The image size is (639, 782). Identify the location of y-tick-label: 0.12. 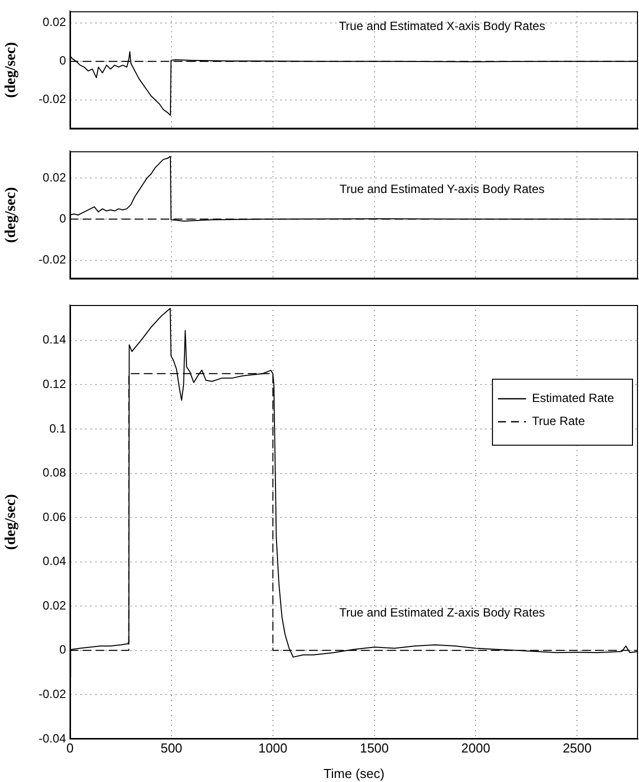
(54, 384).